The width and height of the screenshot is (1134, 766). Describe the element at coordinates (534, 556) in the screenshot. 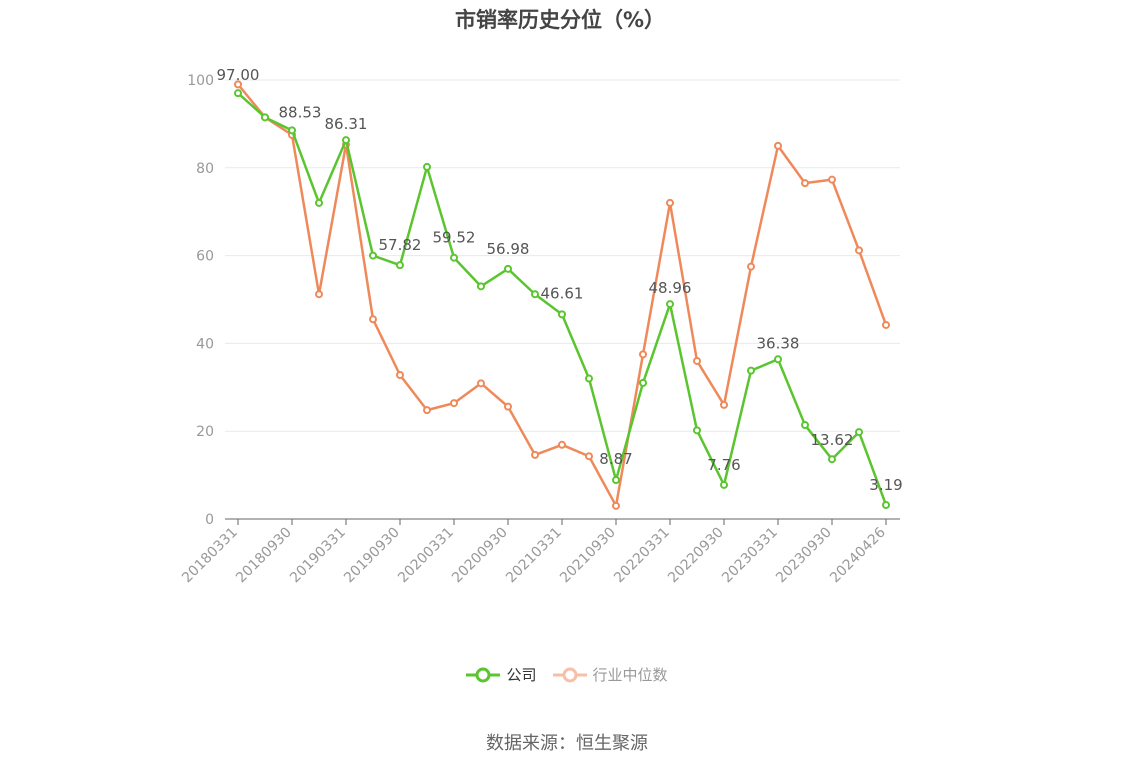

I see `x-tick-label: 20210331` at that location.